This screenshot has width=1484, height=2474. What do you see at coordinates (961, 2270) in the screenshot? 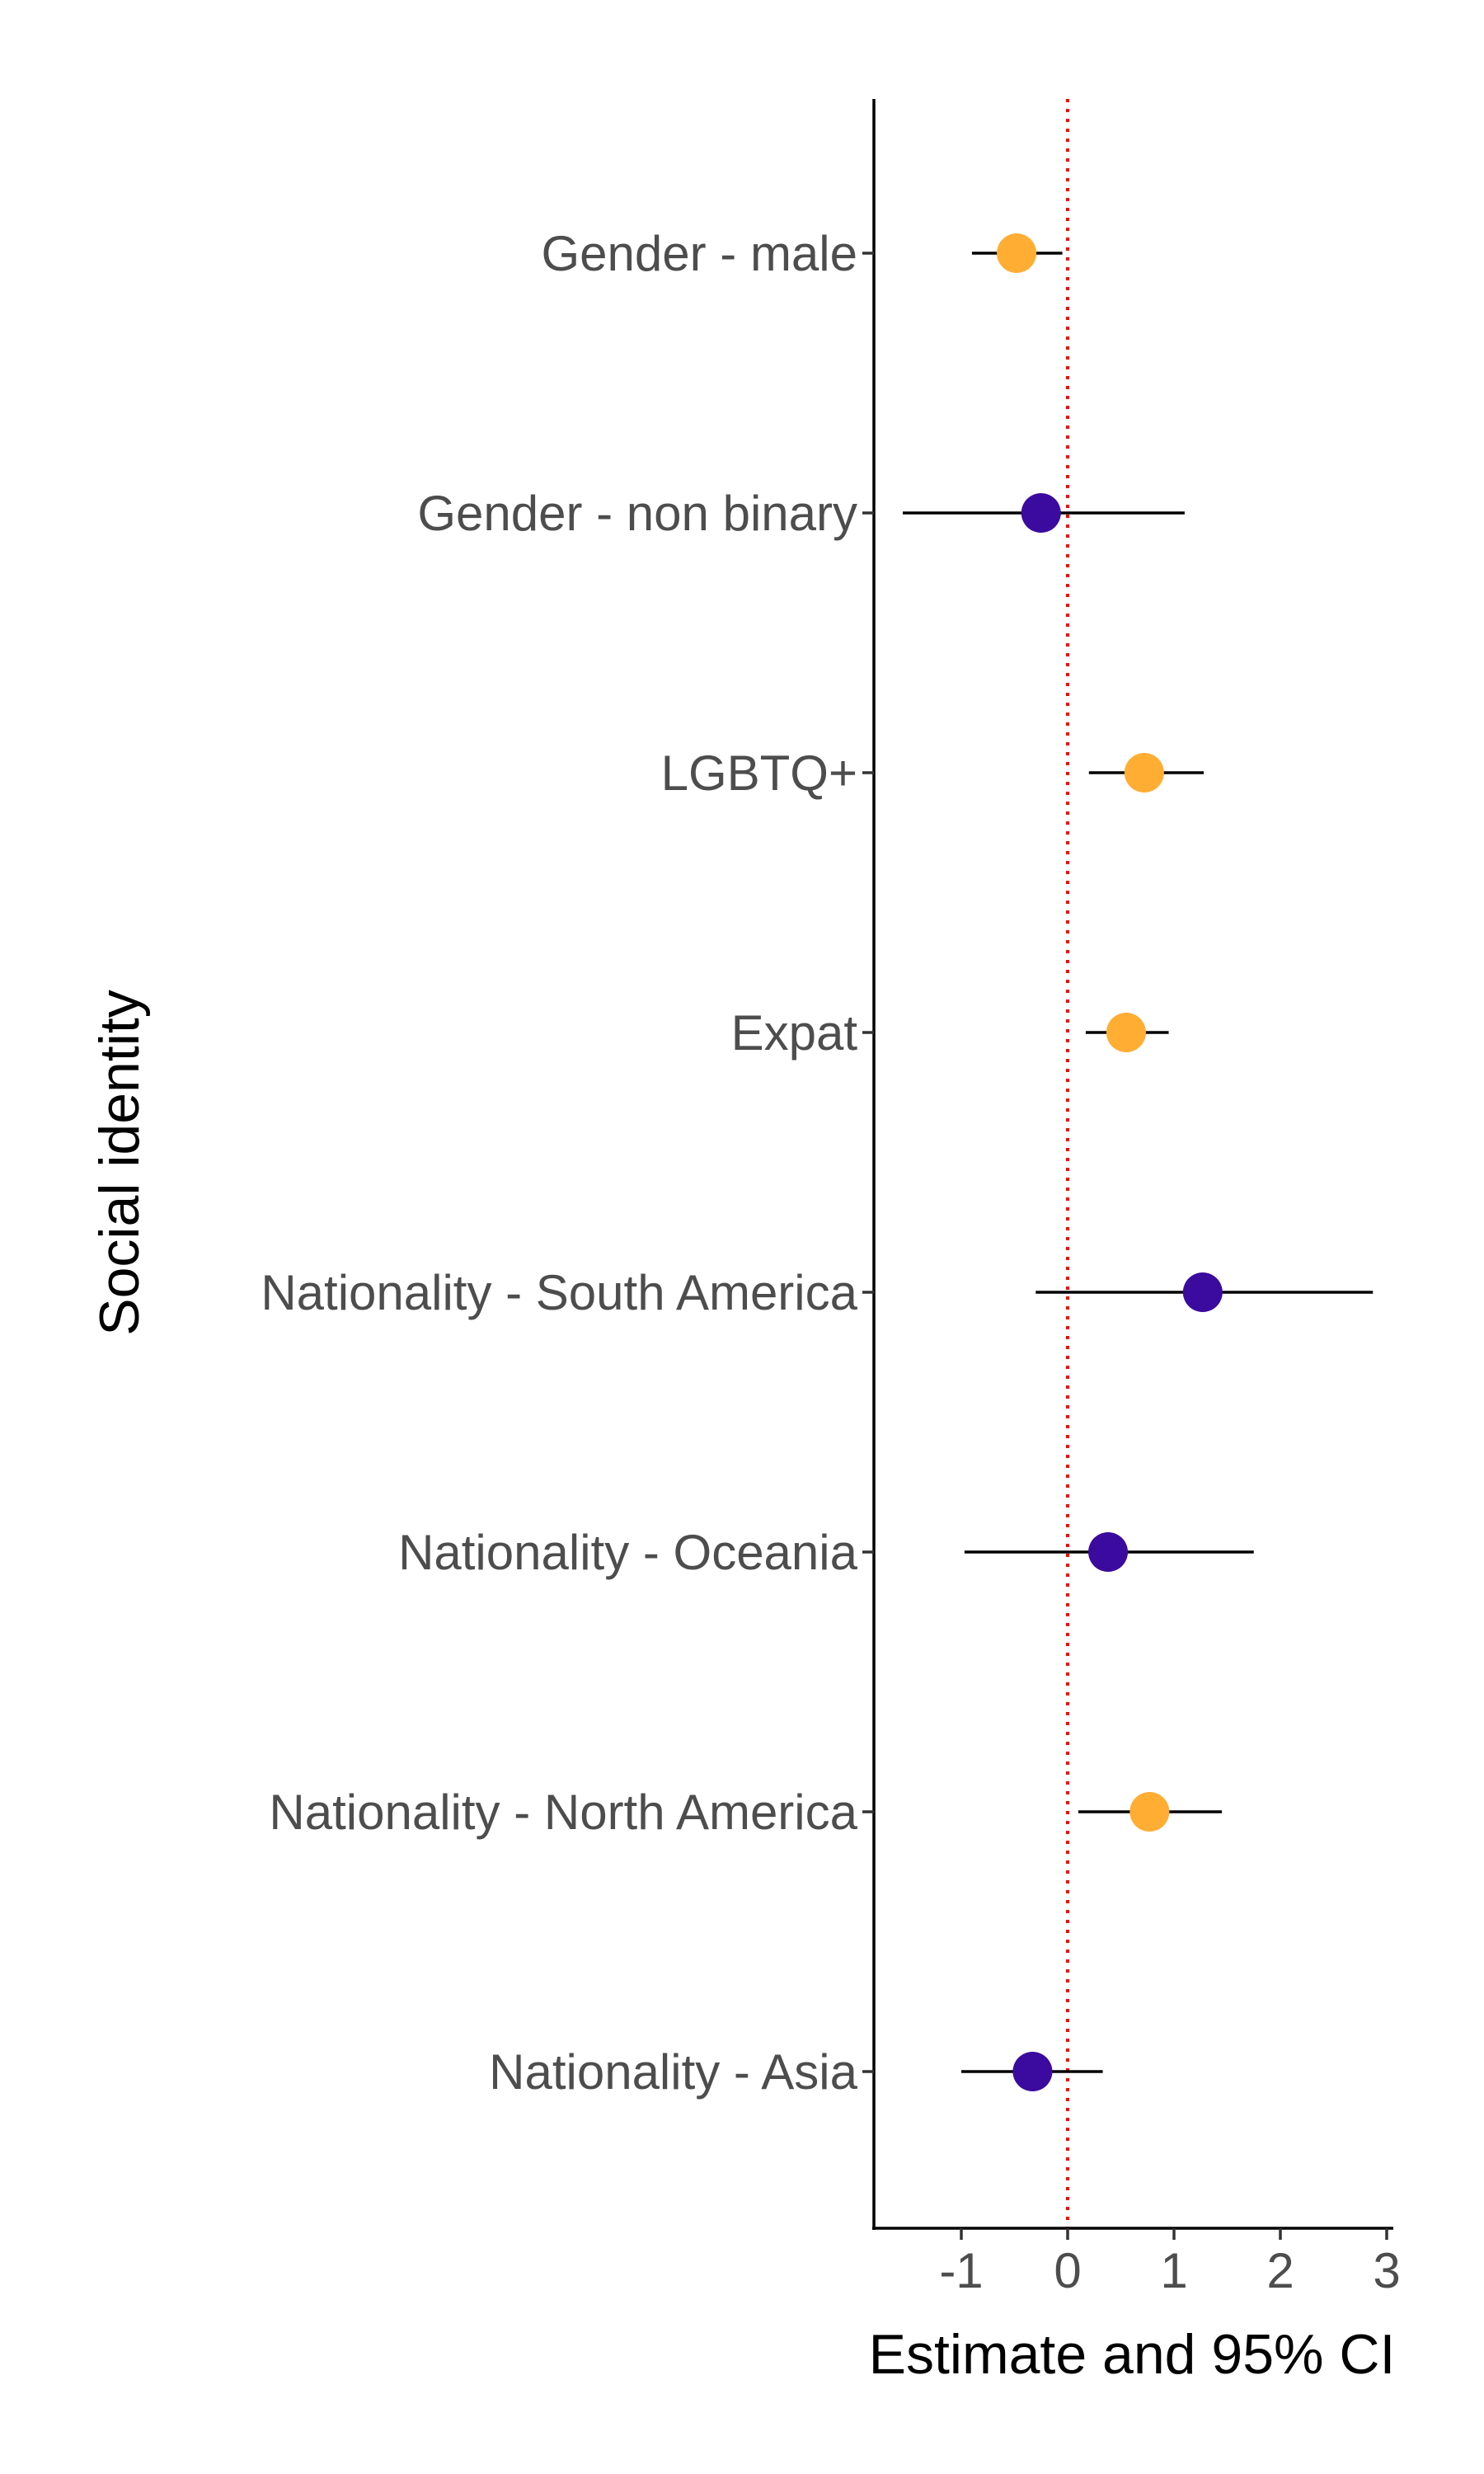
I see `x-tick-label: -1` at bounding box center [961, 2270].